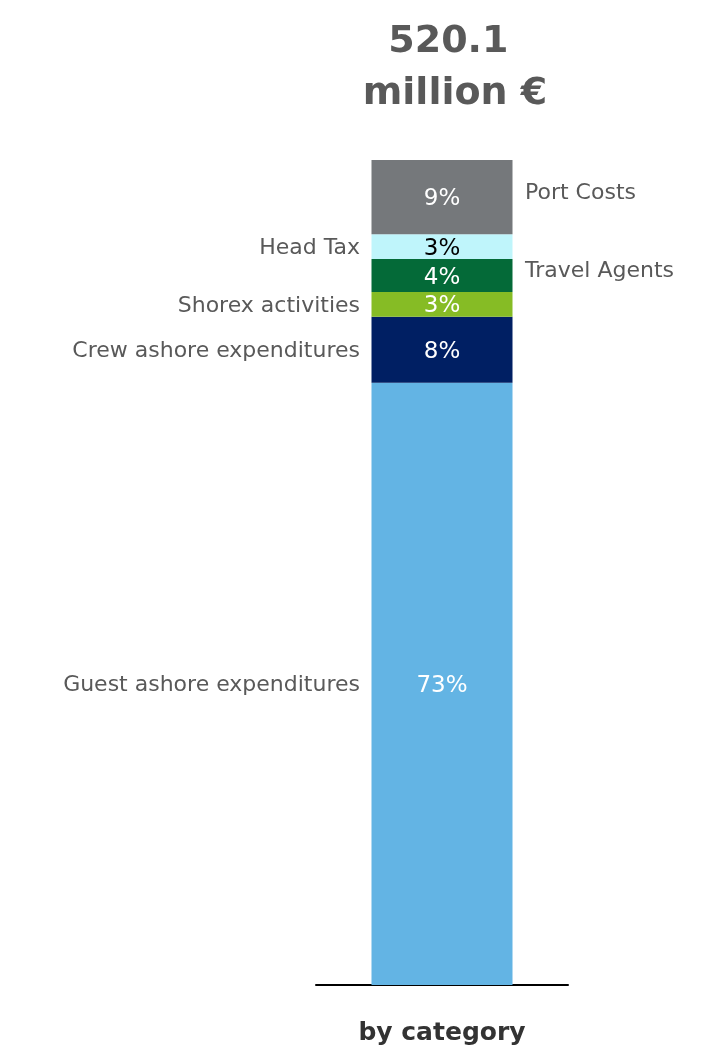 The width and height of the screenshot is (726, 1048). What do you see at coordinates (216, 350) in the screenshot?
I see `series-label: Crew ashore expenditures` at bounding box center [216, 350].